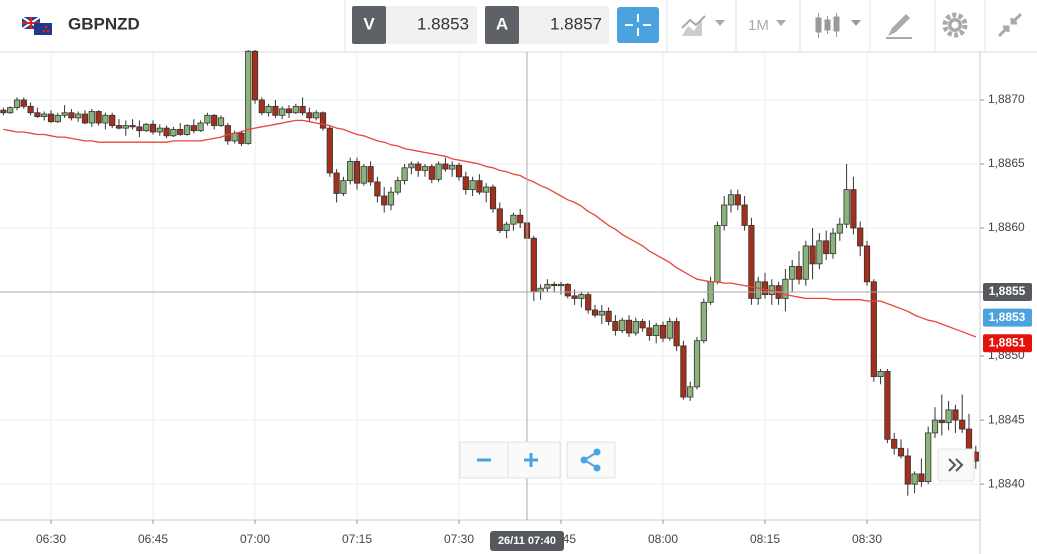  I want to click on bid-box, so click(431, 25).